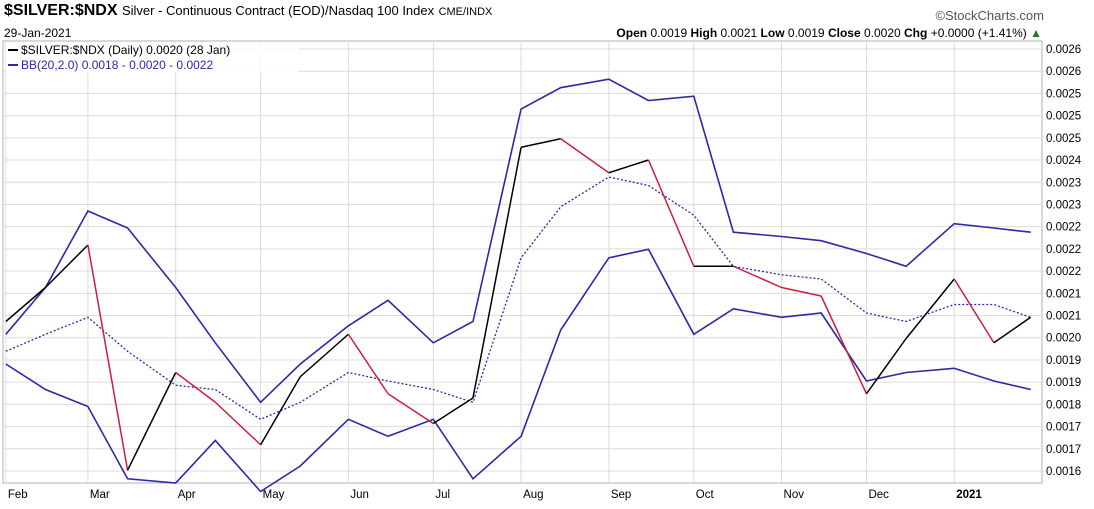 The height and width of the screenshot is (509, 1094). What do you see at coordinates (187, 495) in the screenshot?
I see `x-tick-label: Apr` at bounding box center [187, 495].